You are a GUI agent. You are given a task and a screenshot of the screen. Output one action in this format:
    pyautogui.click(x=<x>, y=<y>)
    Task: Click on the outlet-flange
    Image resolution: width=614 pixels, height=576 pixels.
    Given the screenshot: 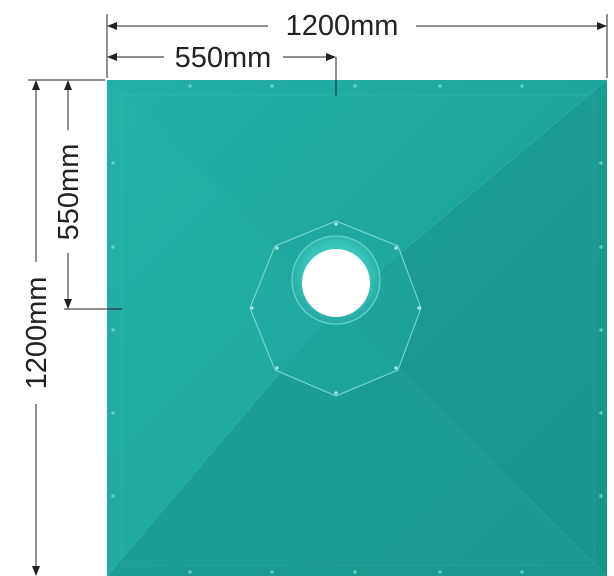 What is the action you would take?
    pyautogui.click(x=335, y=308)
    